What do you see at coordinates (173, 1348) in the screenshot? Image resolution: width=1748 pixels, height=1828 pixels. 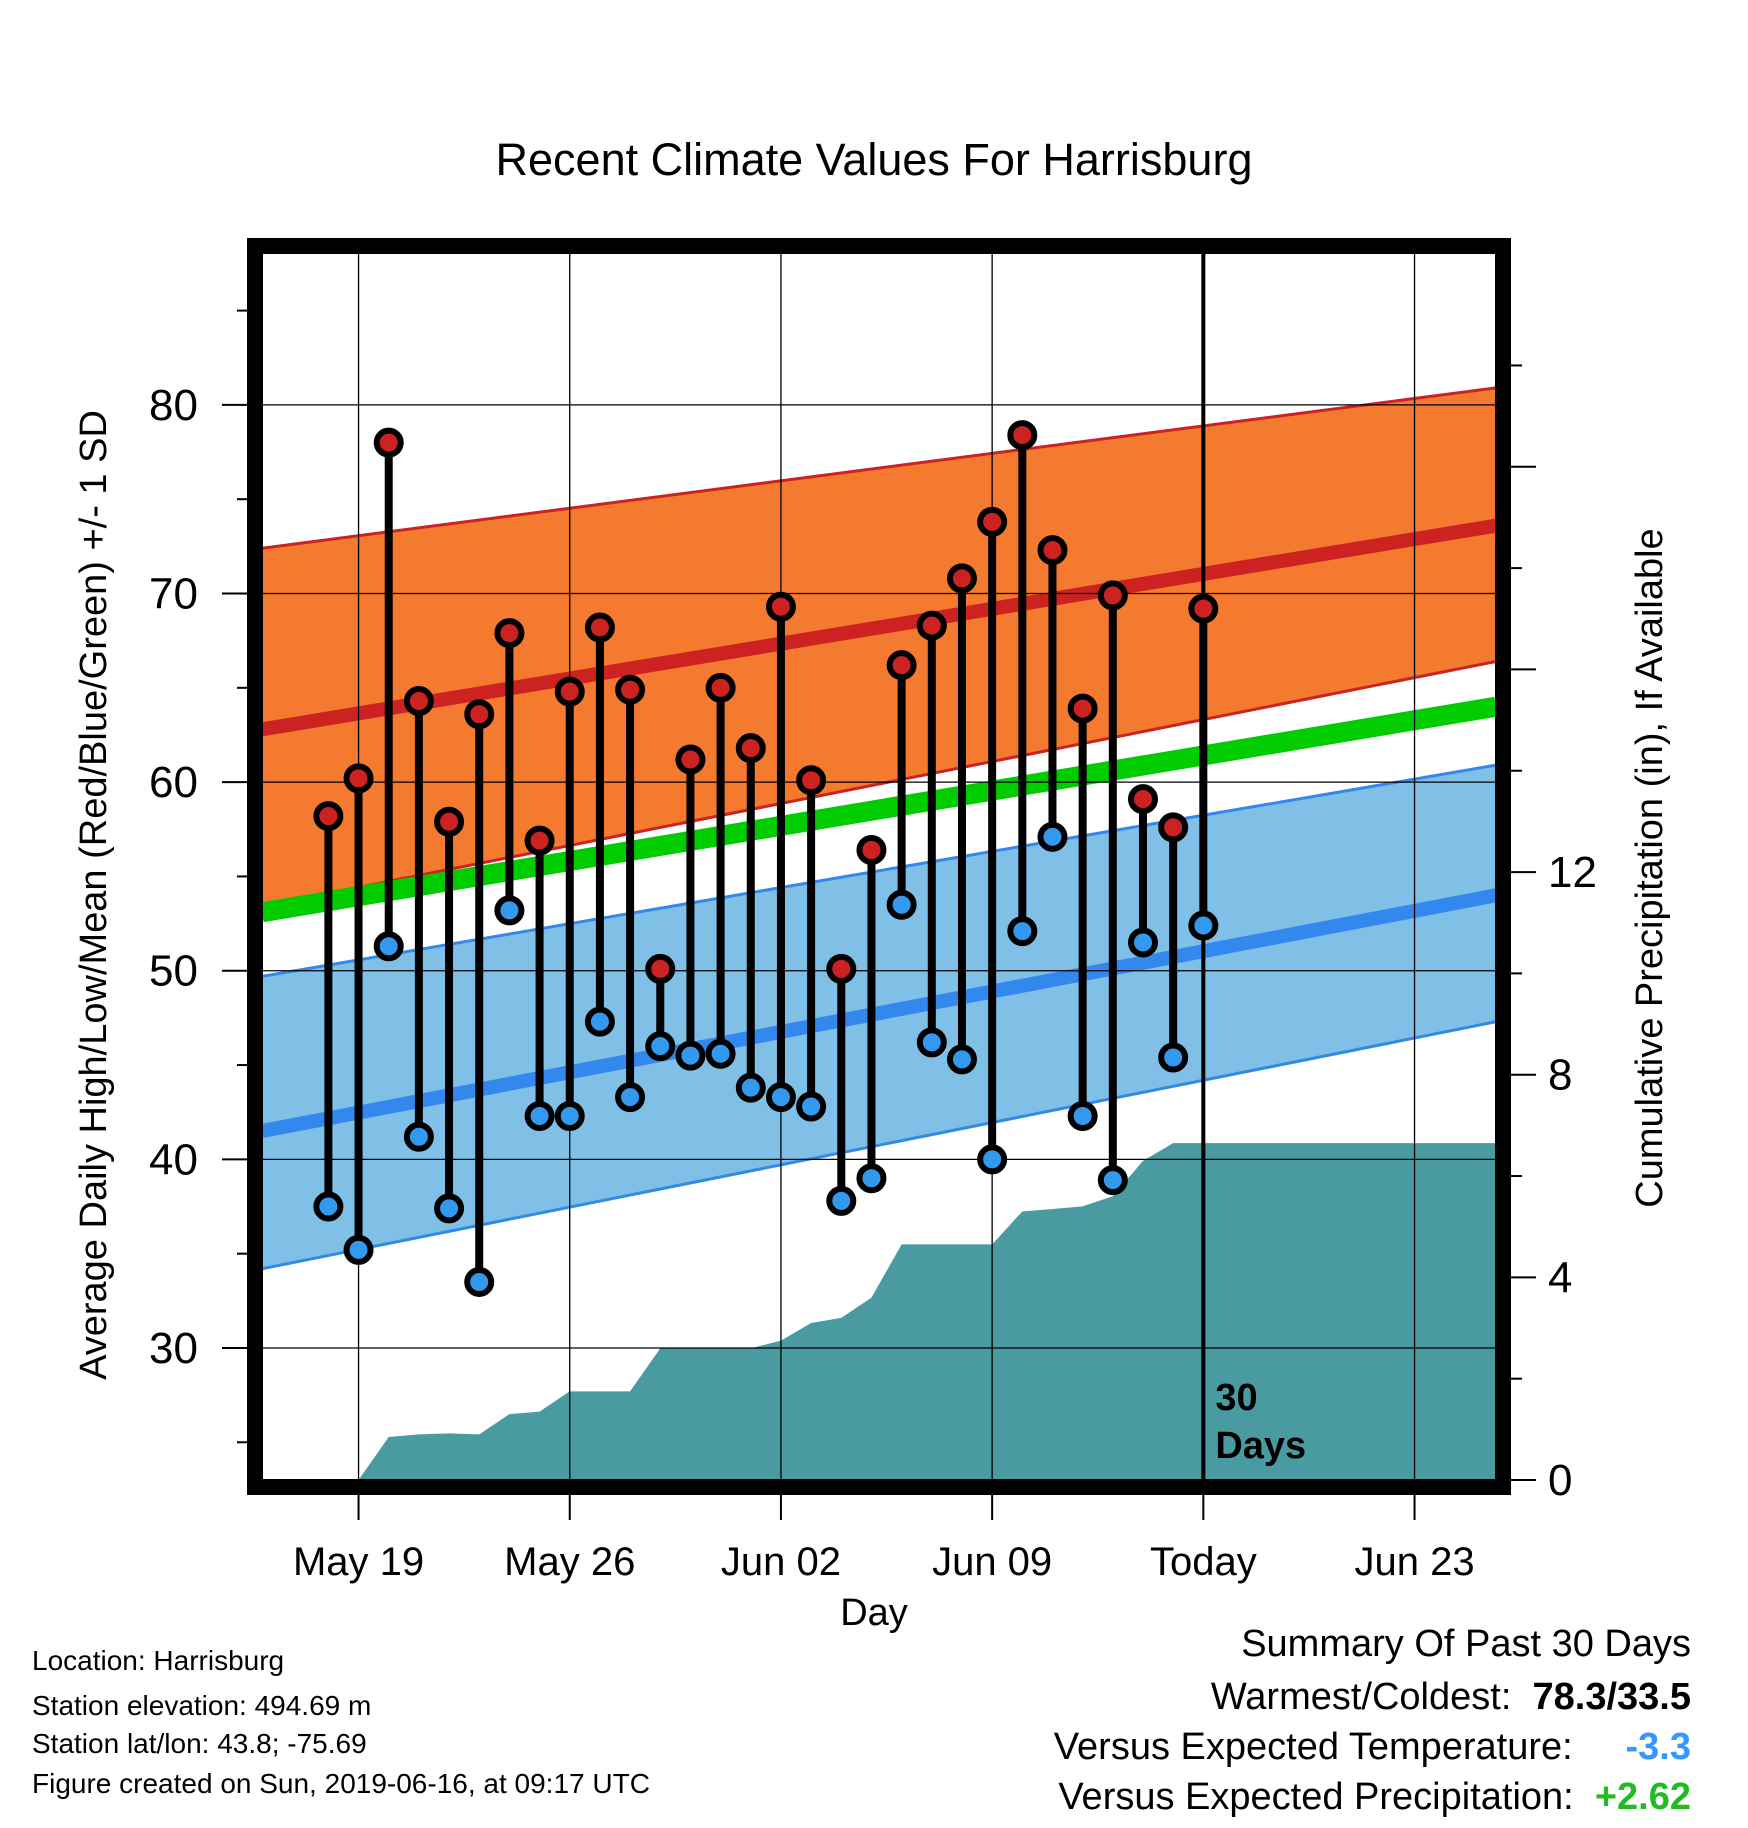 I see `y-left-tick-label: 30` at bounding box center [173, 1348].